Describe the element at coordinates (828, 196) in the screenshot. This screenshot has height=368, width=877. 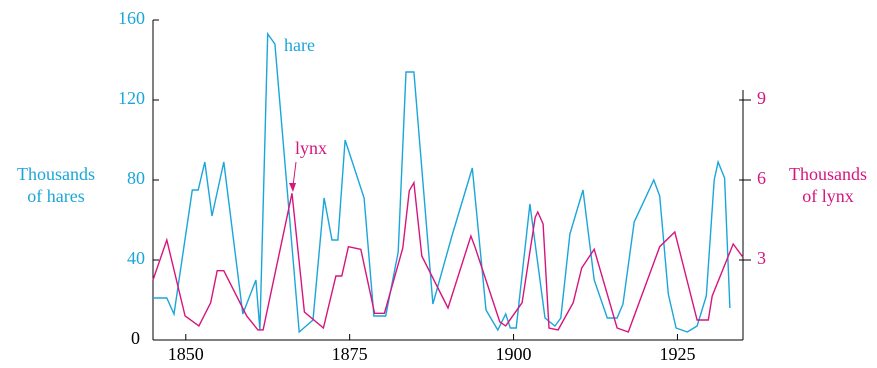
I see `axis-label: of lynx` at that location.